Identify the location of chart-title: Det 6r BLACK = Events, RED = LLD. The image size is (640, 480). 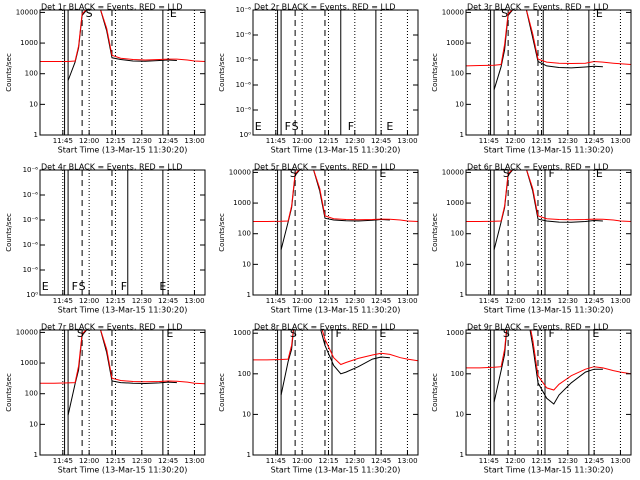
(538, 167).